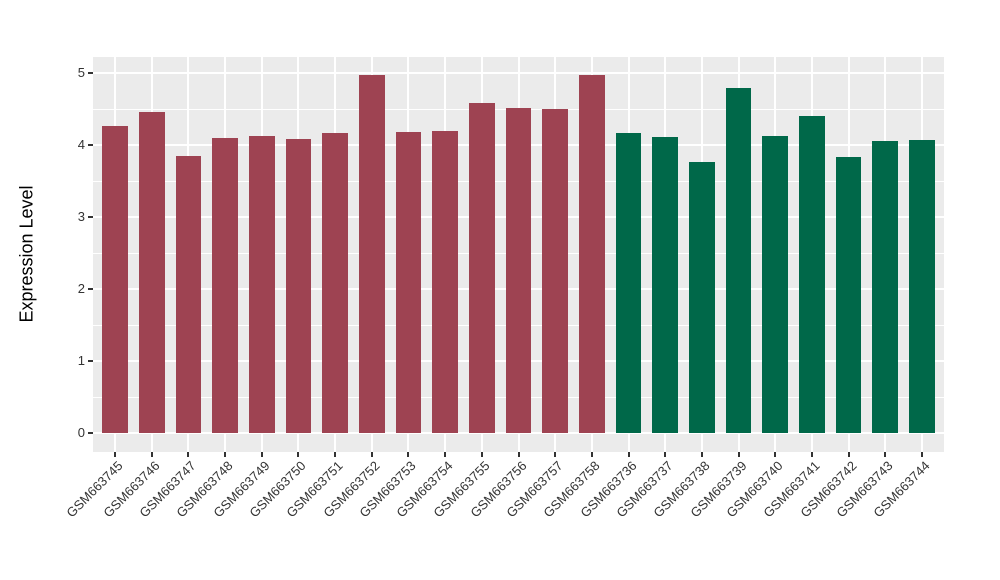  Describe the element at coordinates (408, 282) in the screenshot. I see `bar-GSM663753` at that location.